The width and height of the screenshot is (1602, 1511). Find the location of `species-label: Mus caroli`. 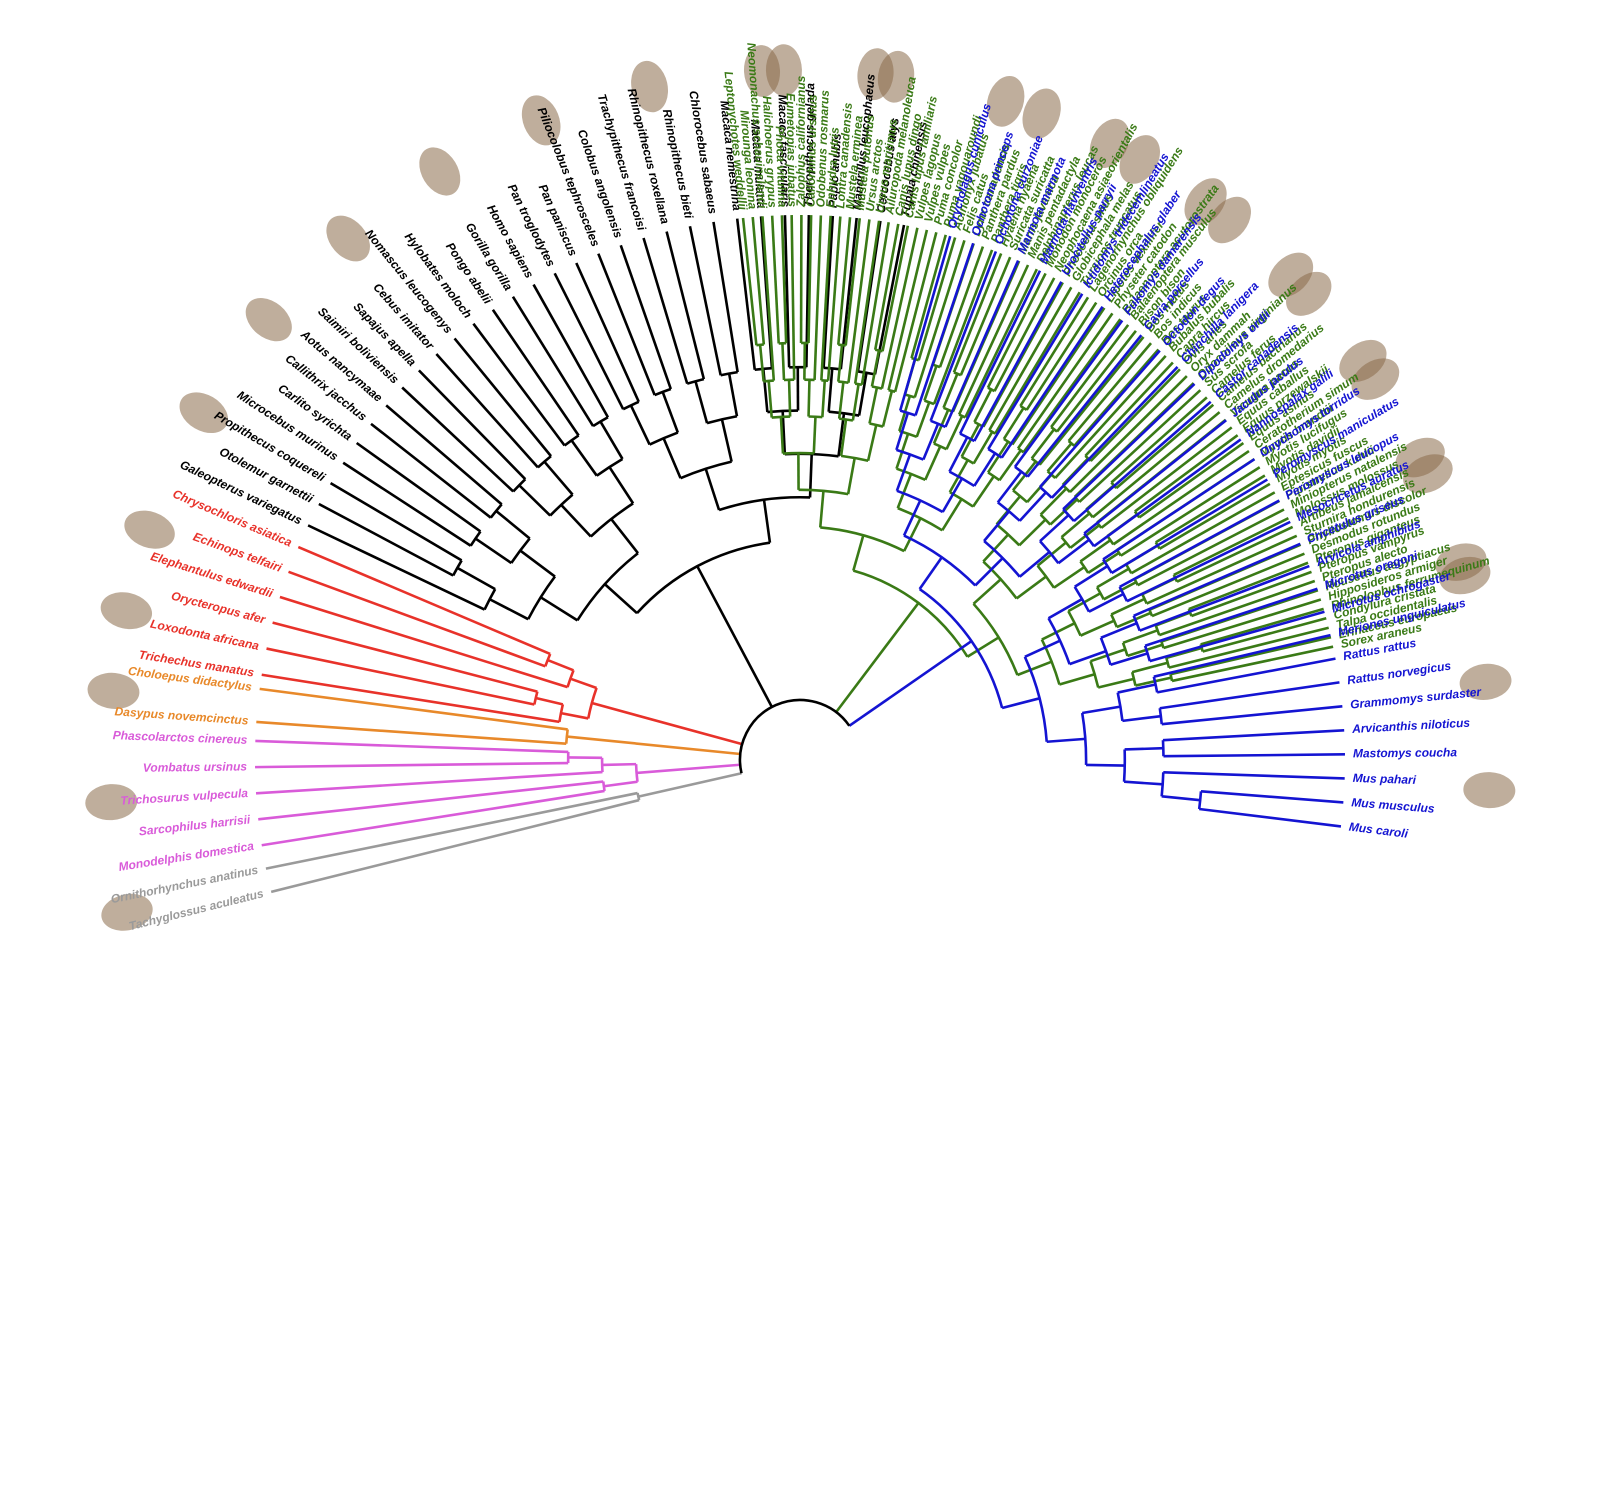

species-label: Mus caroli is located at coordinates (1378, 830).